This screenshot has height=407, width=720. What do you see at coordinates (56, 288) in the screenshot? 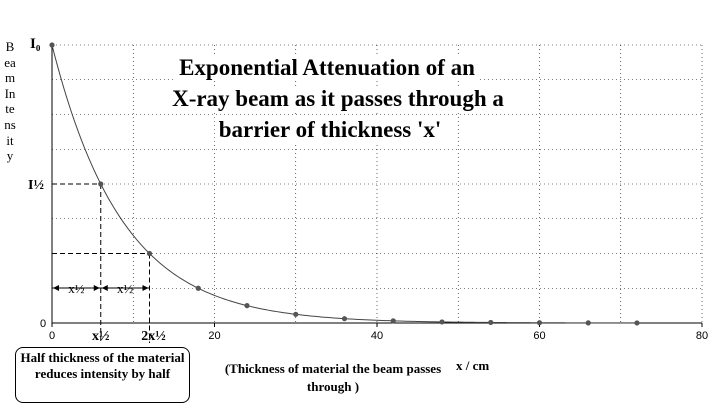
I see `arrow-head-left` at bounding box center [56, 288].